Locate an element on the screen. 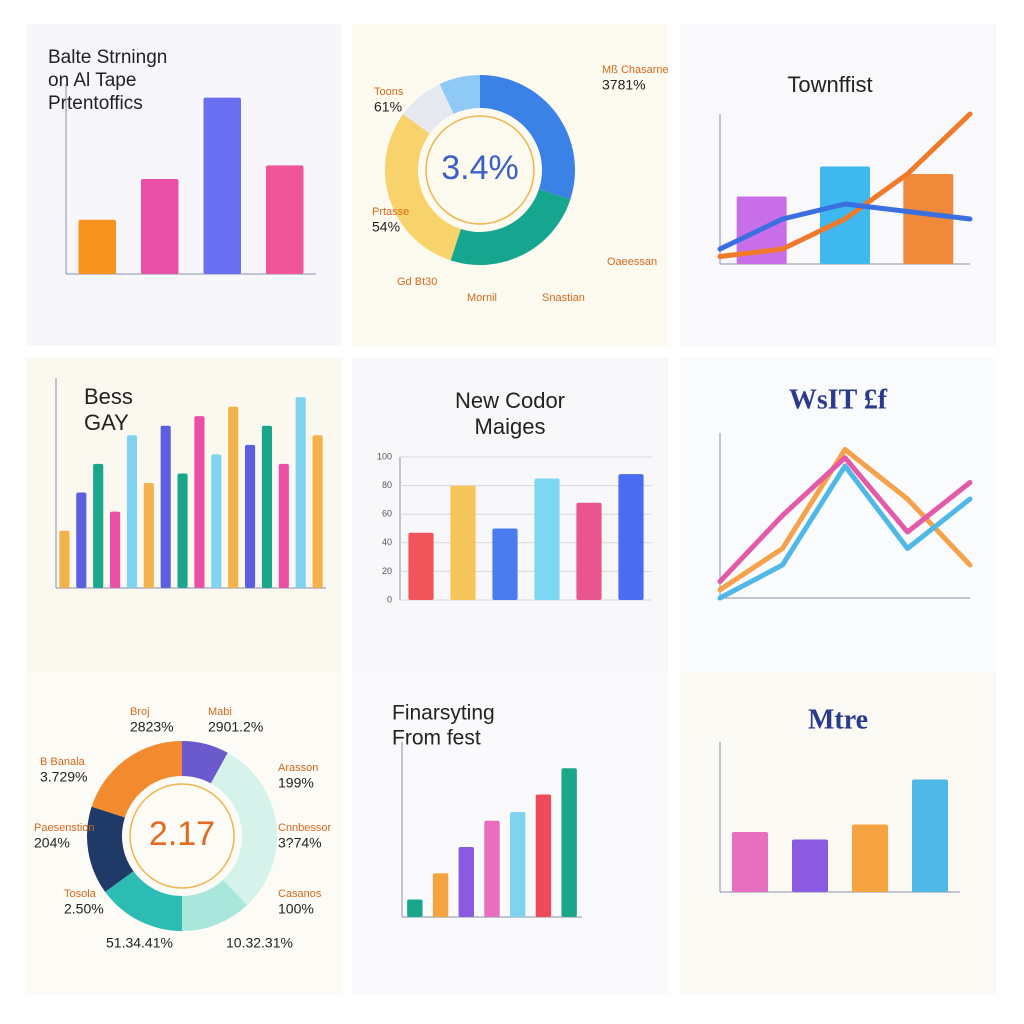 Image resolution: width=1024 pixels, height=1024 pixels. annotation-label: Oaeessan is located at coordinates (632, 262).